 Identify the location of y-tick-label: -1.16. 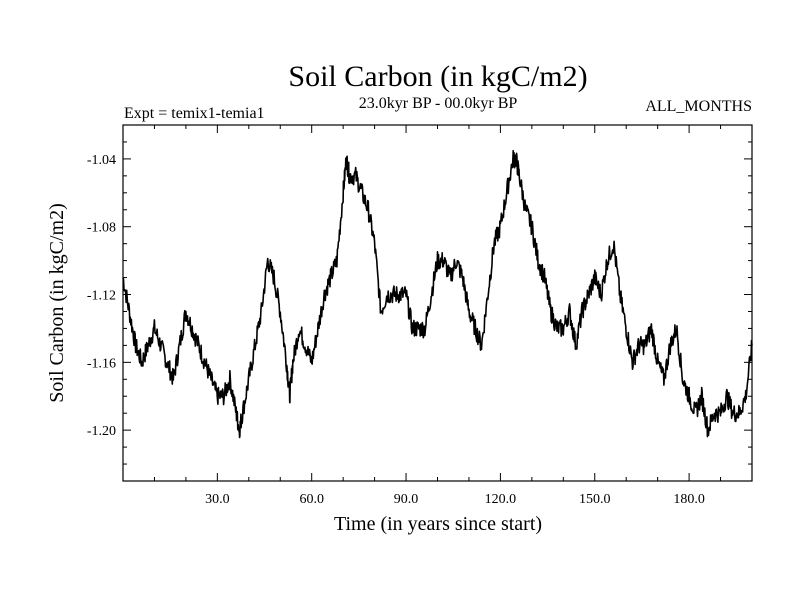
(101, 363).